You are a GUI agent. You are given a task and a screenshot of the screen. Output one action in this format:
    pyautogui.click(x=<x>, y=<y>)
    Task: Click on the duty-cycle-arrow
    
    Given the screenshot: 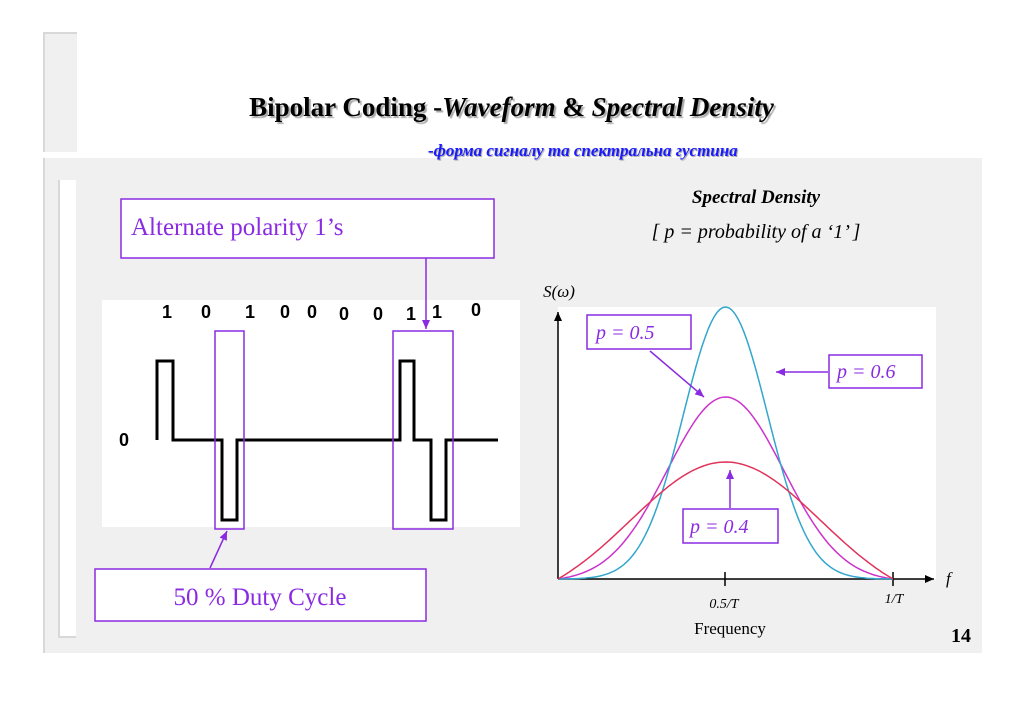 What is the action you would take?
    pyautogui.click(x=218, y=549)
    